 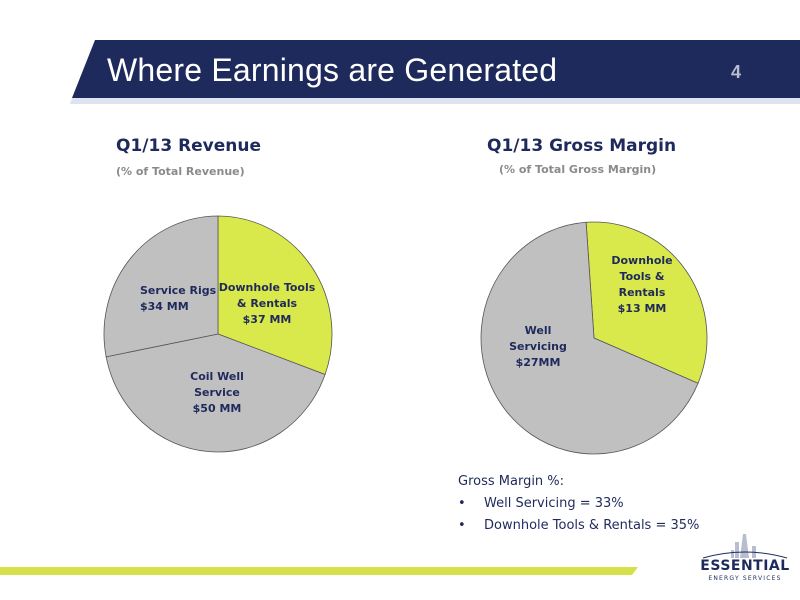 I want to click on page-number: 4, so click(x=736, y=72).